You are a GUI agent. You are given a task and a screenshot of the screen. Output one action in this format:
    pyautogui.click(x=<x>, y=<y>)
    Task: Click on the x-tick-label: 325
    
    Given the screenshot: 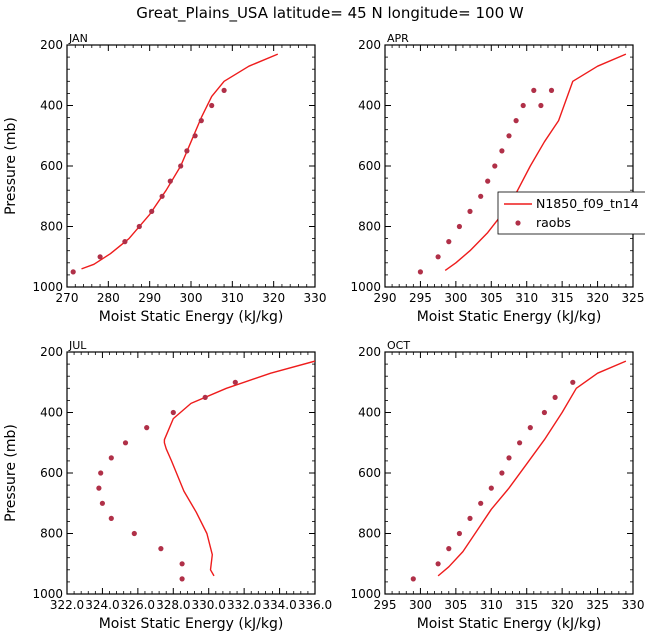 What is the action you would take?
    pyautogui.click(x=633, y=298)
    